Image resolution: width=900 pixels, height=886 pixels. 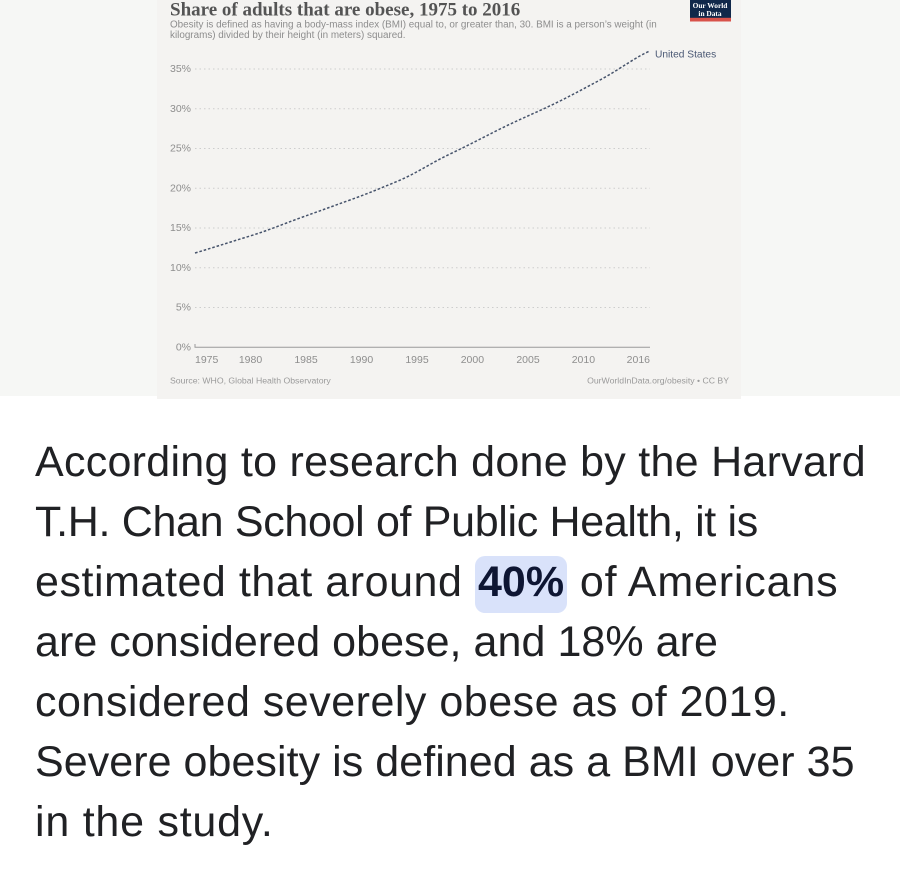 I want to click on svg-text: 15%, so click(x=180, y=228).